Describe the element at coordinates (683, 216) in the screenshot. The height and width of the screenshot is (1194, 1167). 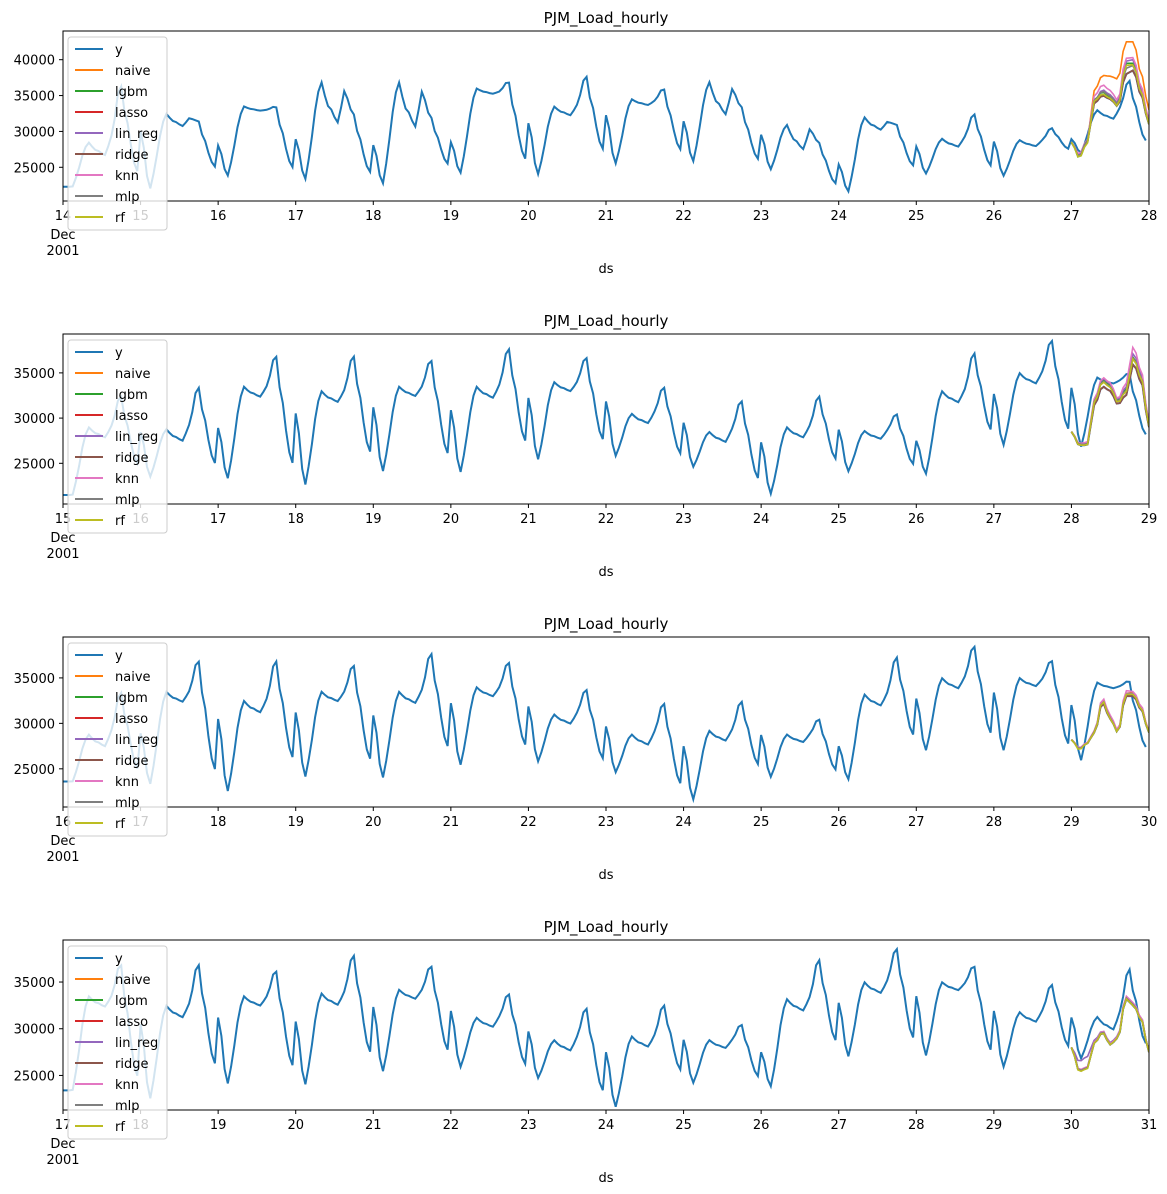
I see `x-tick-label: 22` at that location.